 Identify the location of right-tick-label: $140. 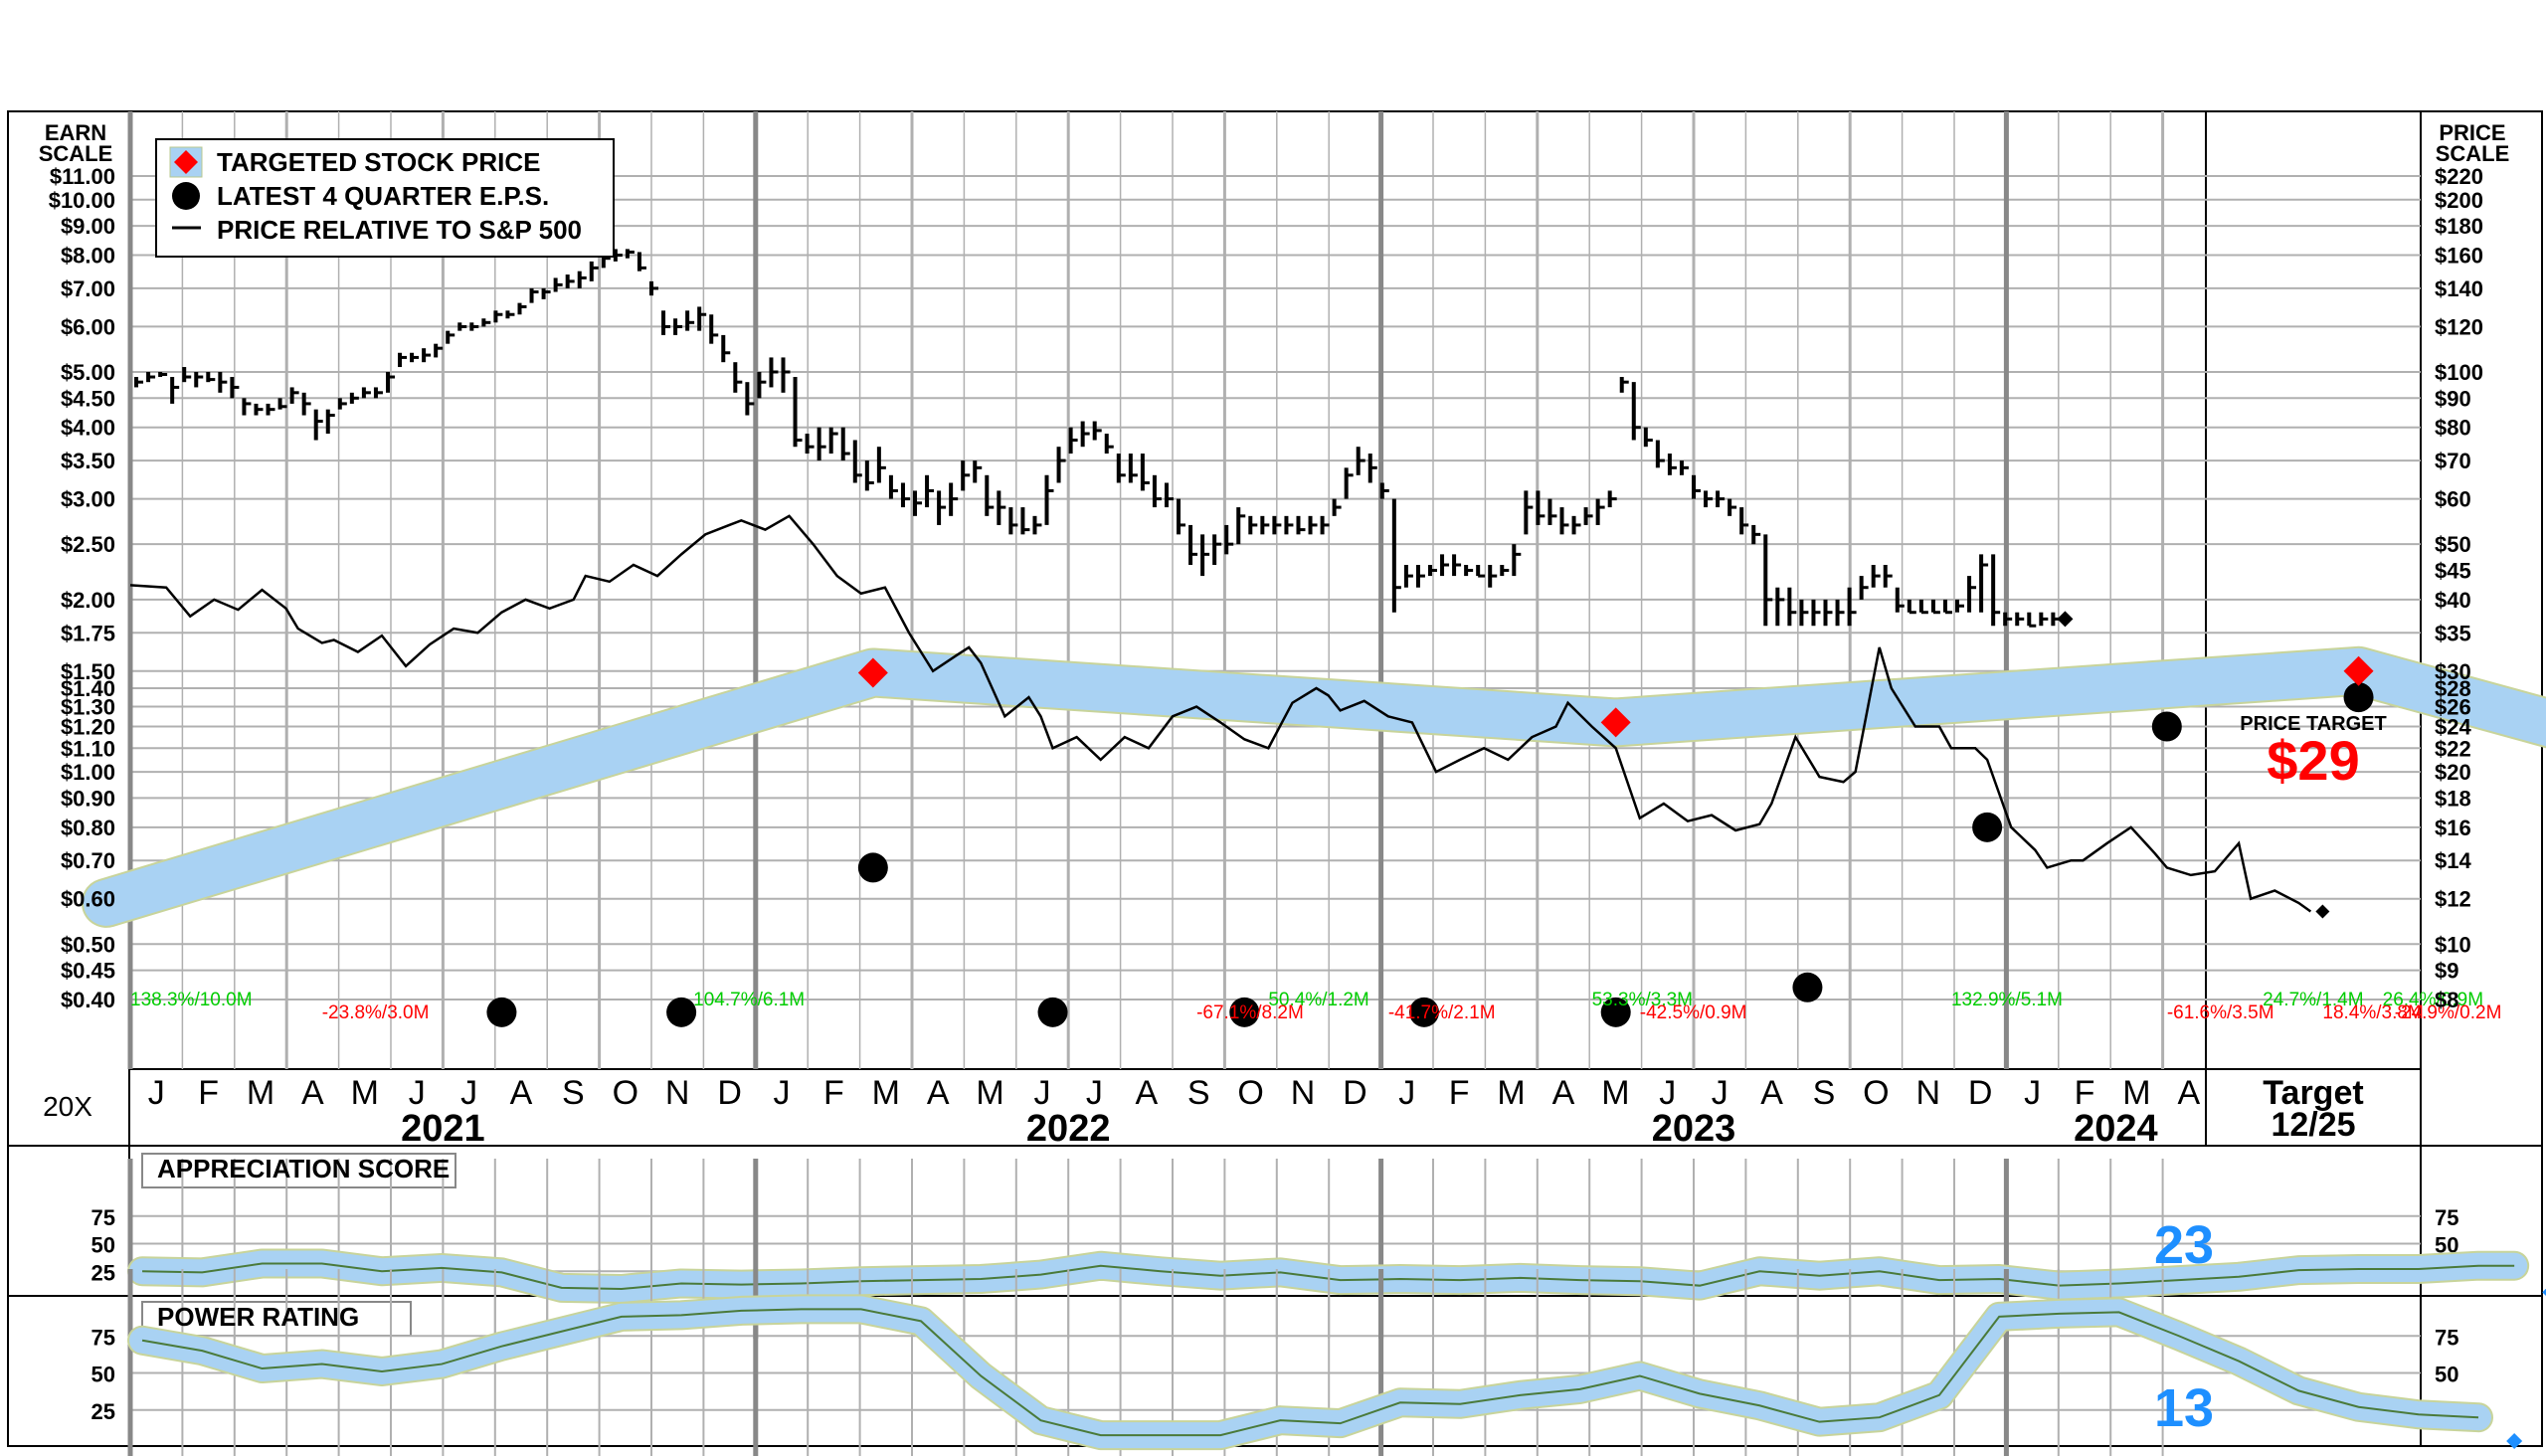
(2459, 288).